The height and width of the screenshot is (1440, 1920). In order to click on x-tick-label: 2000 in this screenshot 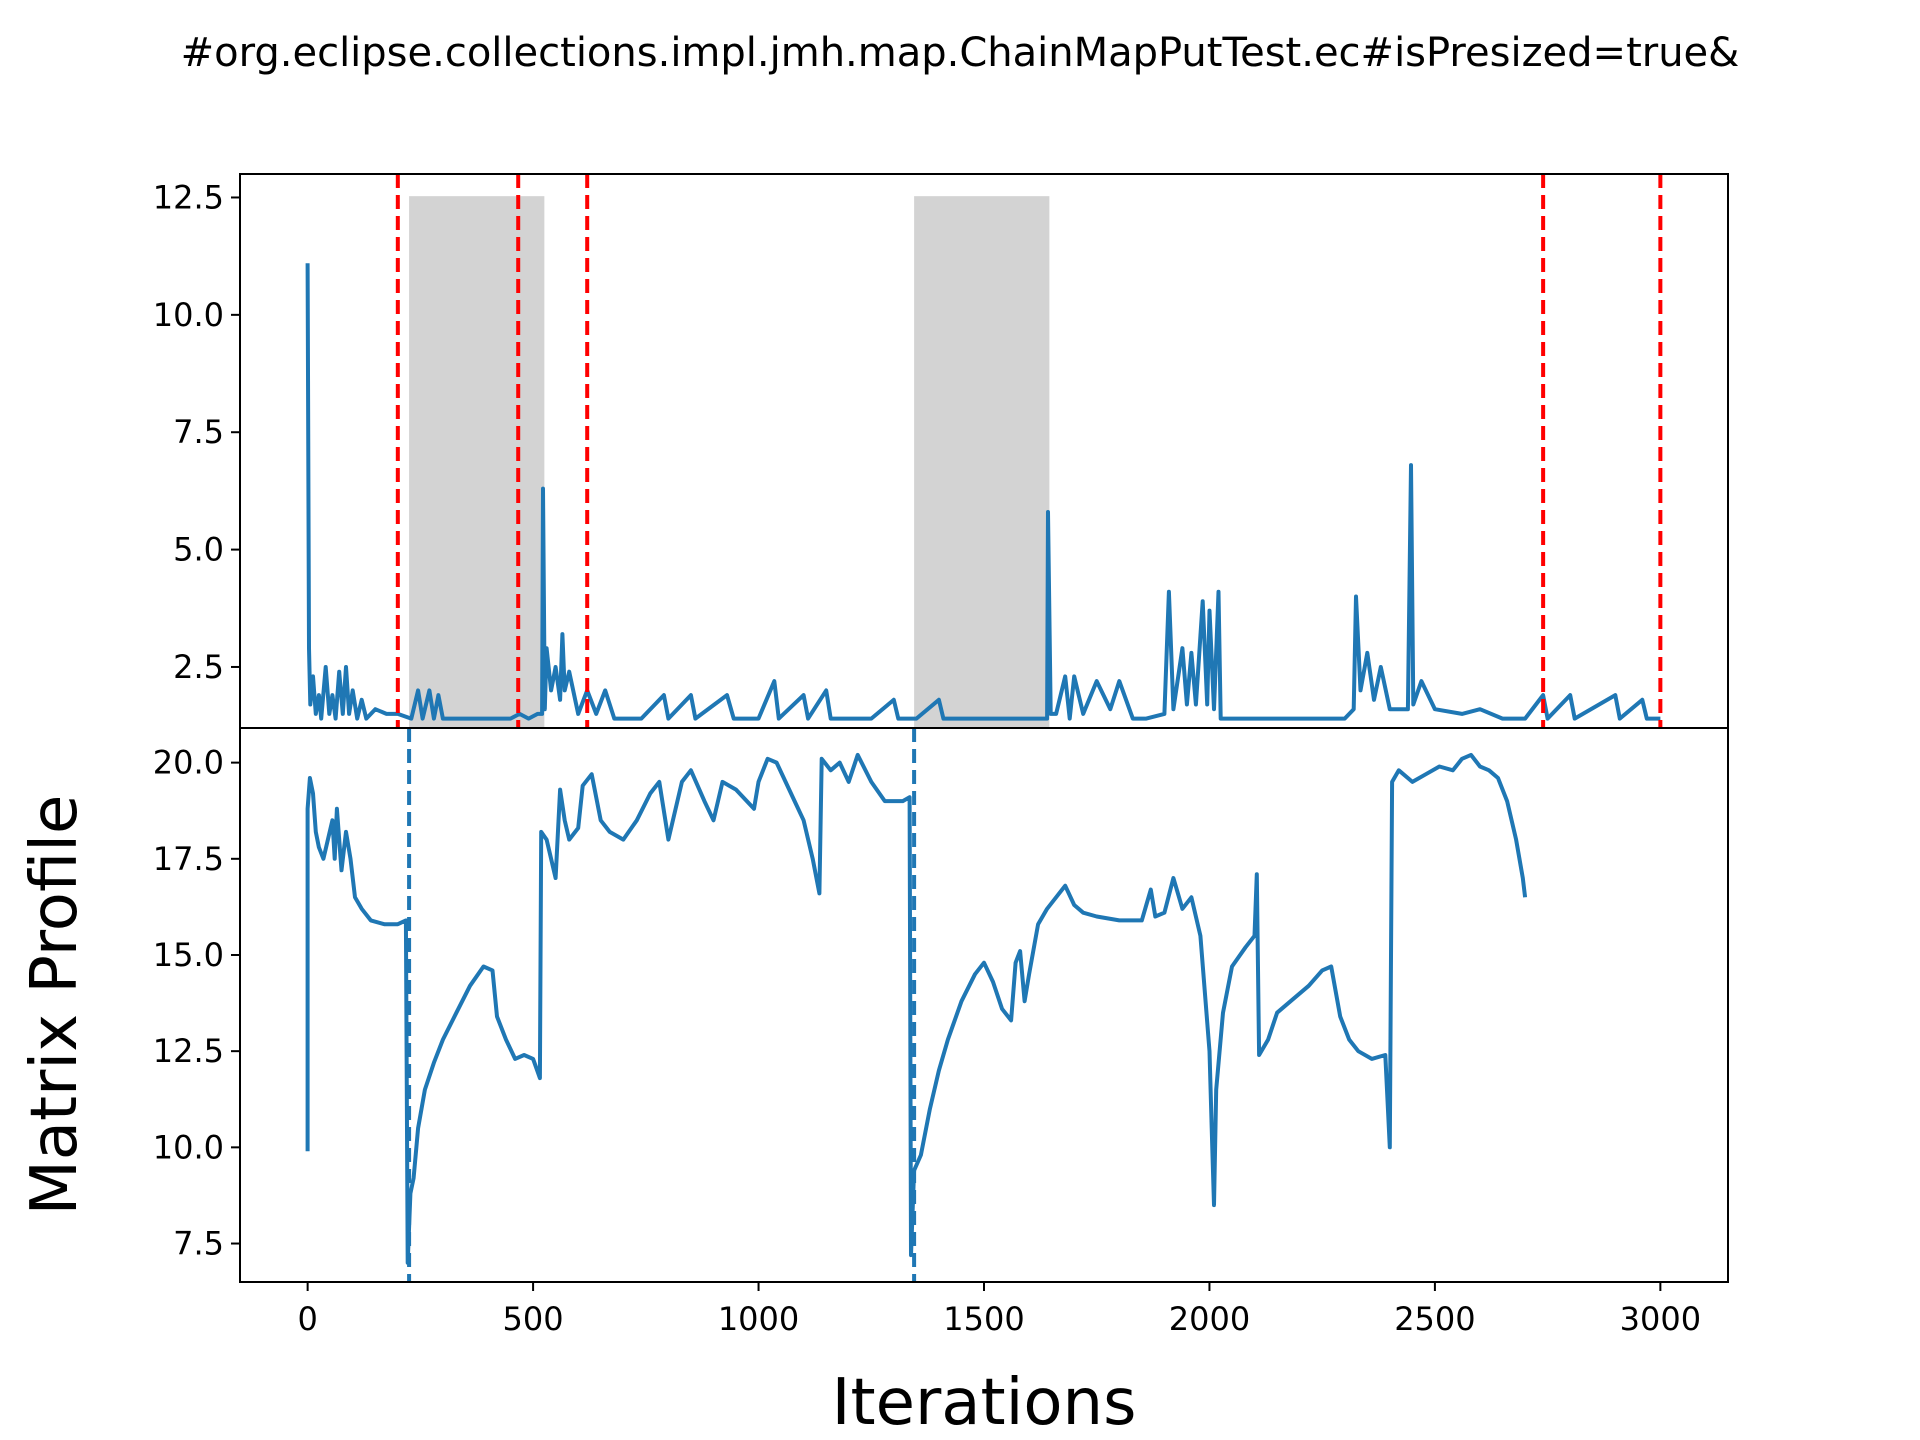, I will do `click(1209, 1319)`.